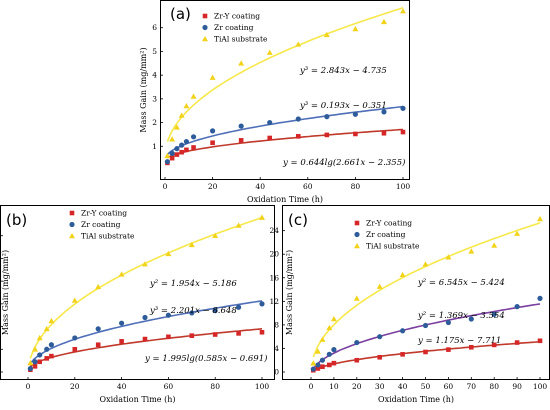 The height and width of the screenshot is (410, 550). What do you see at coordinates (285, 199) in the screenshot?
I see `x-axis-title: Oxidation Time (h)` at bounding box center [285, 199].